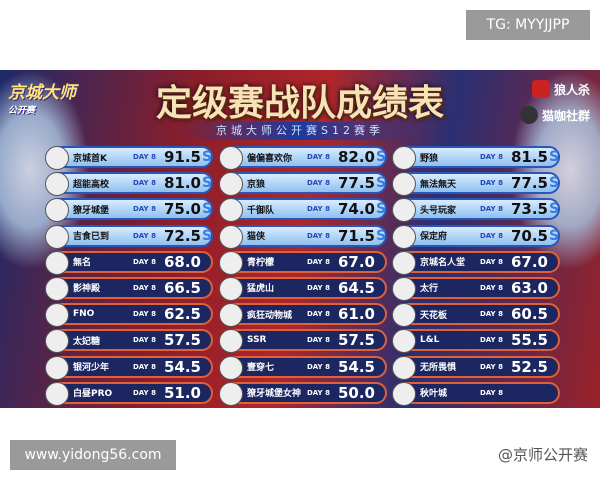  What do you see at coordinates (476, 341) in the screenshot?
I see `team-row: L&L DAY 8 55.5` at bounding box center [476, 341].